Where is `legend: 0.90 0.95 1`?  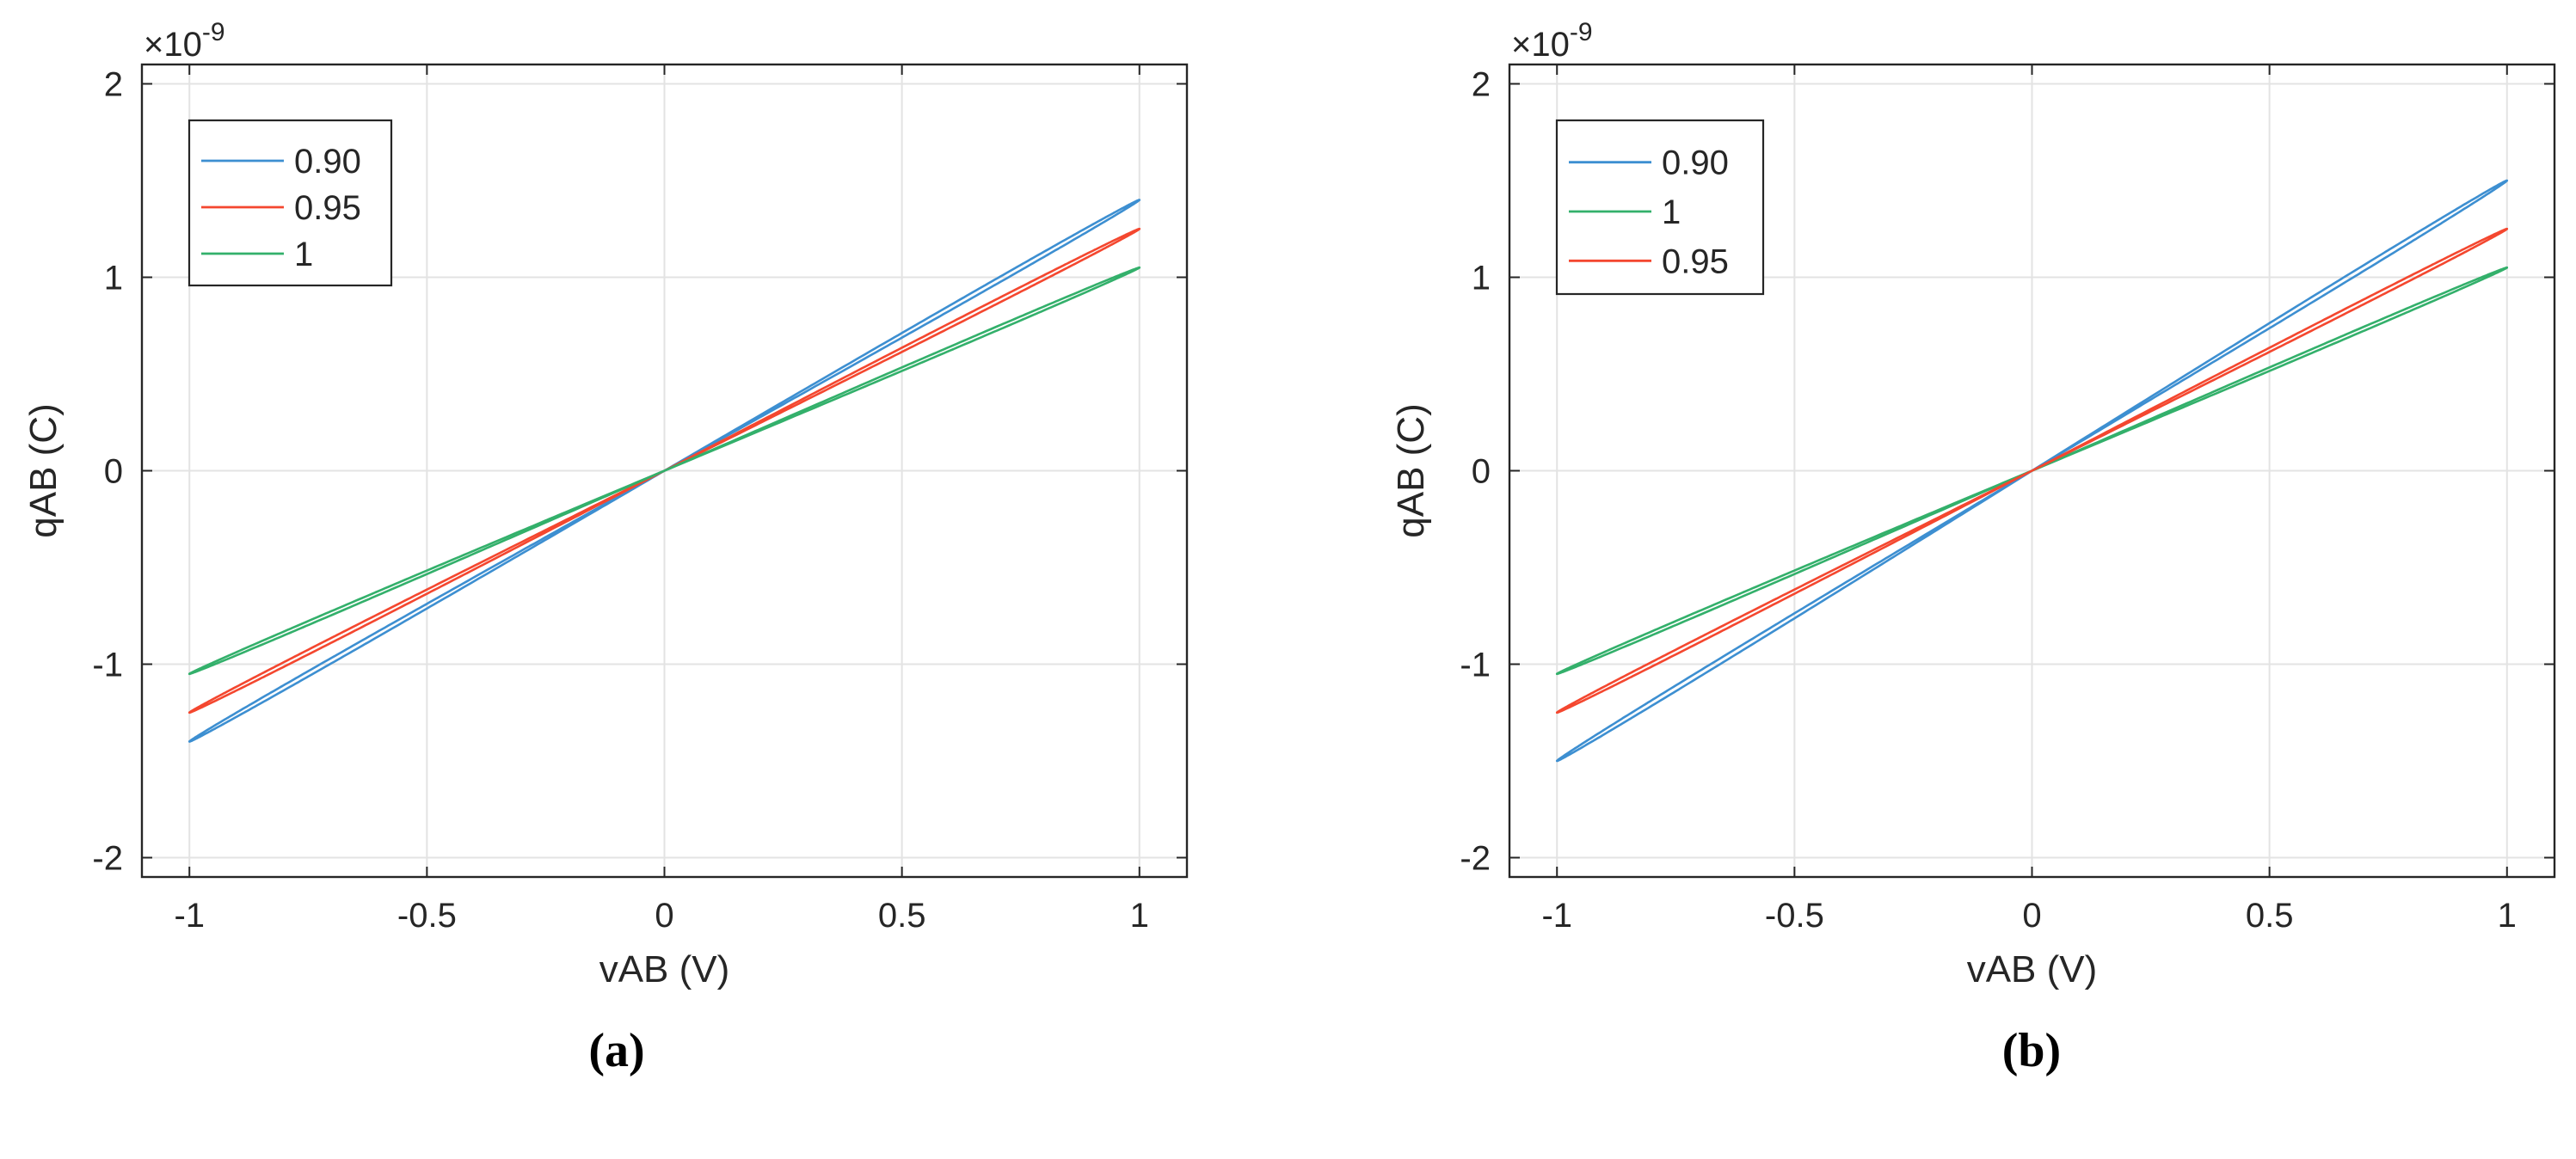
legend: 0.90 0.95 1 is located at coordinates (290, 203).